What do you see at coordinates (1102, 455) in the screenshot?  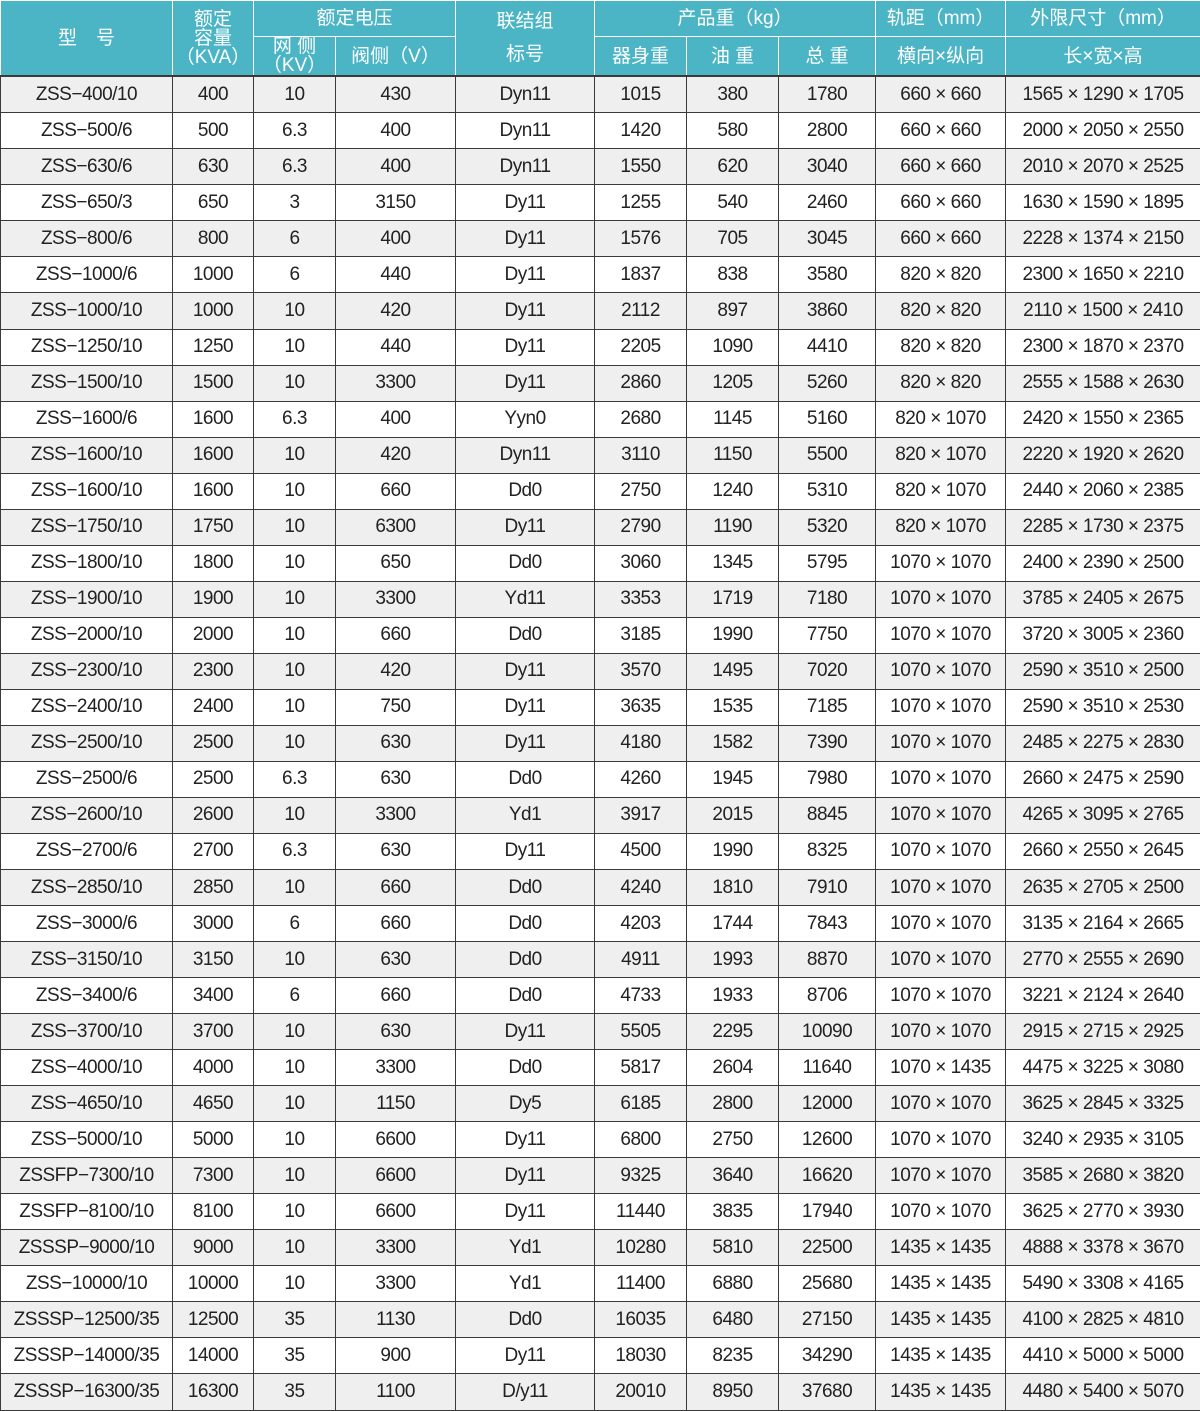 I see `cell-dimensions: 2220 × 1920 × 2620` at bounding box center [1102, 455].